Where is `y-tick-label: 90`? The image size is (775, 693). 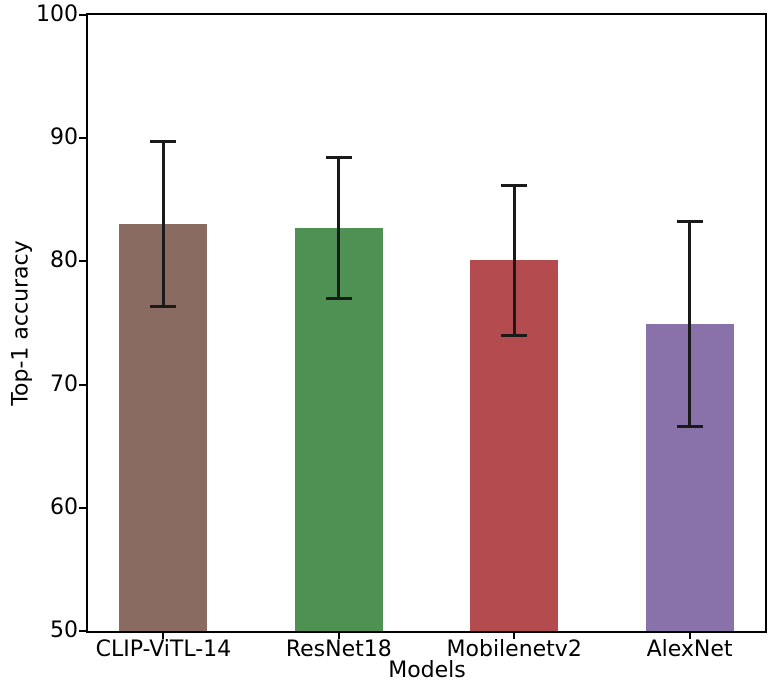
y-tick-label: 90 is located at coordinates (64, 138).